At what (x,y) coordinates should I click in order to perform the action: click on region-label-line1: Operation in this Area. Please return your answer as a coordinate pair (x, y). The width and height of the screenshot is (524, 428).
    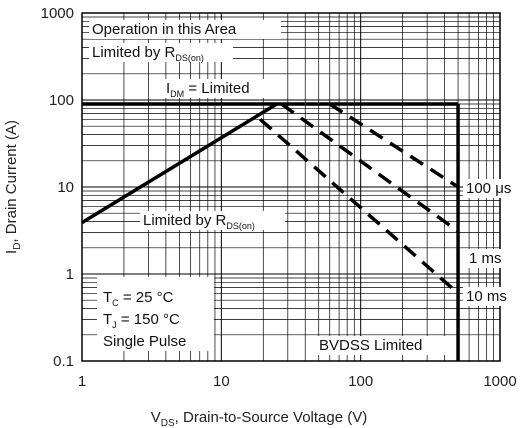
    Looking at the image, I should click on (164, 29).